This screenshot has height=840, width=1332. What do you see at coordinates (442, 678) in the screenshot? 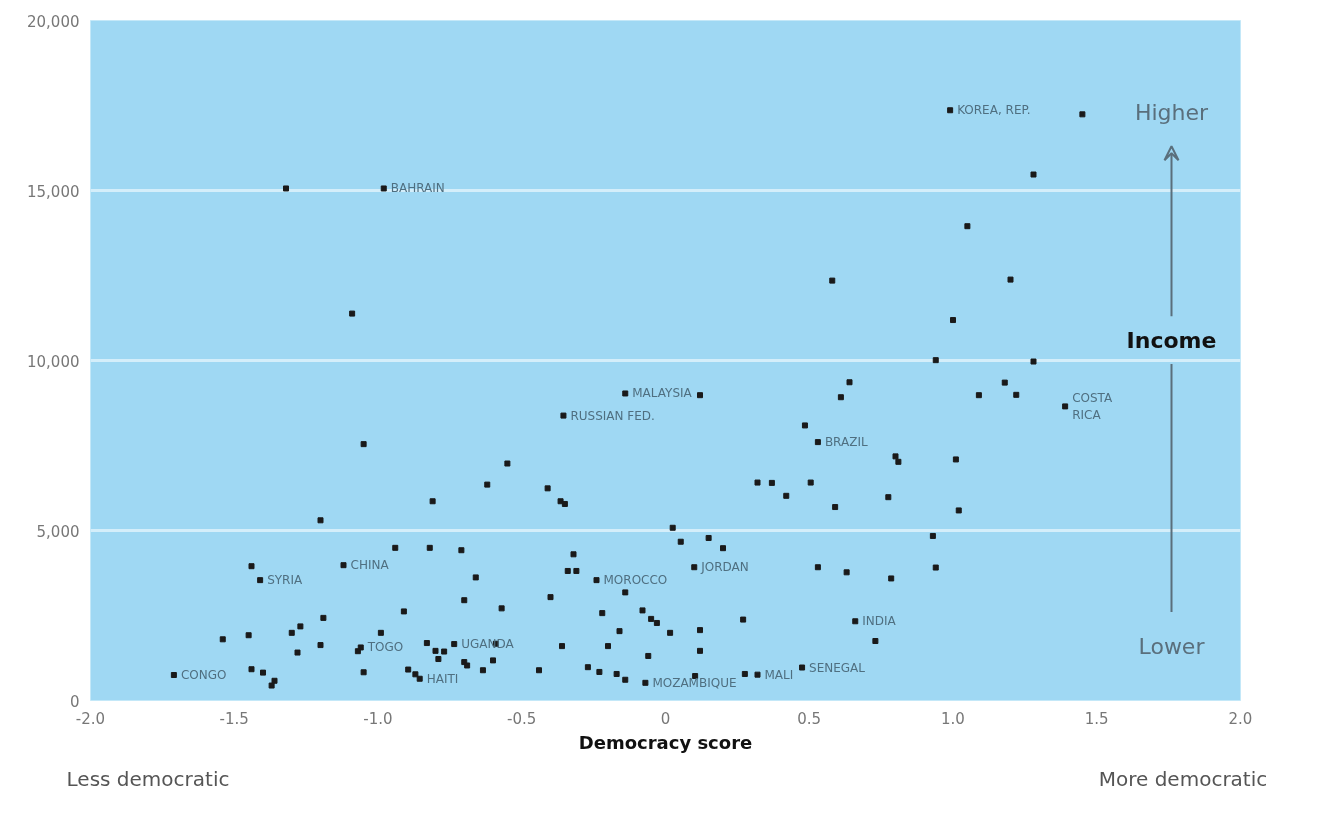
I see `annotation: HAITI` at bounding box center [442, 678].